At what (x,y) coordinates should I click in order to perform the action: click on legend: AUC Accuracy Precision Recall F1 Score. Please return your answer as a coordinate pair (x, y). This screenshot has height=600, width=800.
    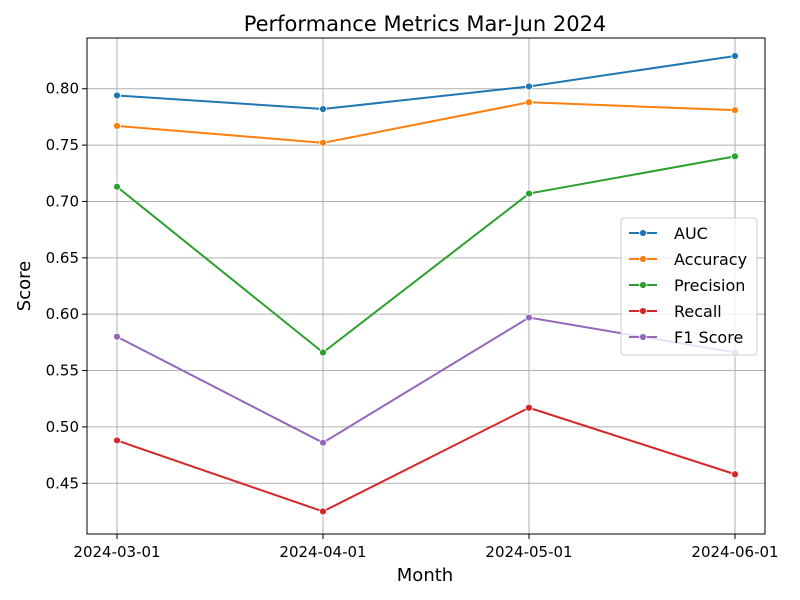
    Looking at the image, I should click on (689, 286).